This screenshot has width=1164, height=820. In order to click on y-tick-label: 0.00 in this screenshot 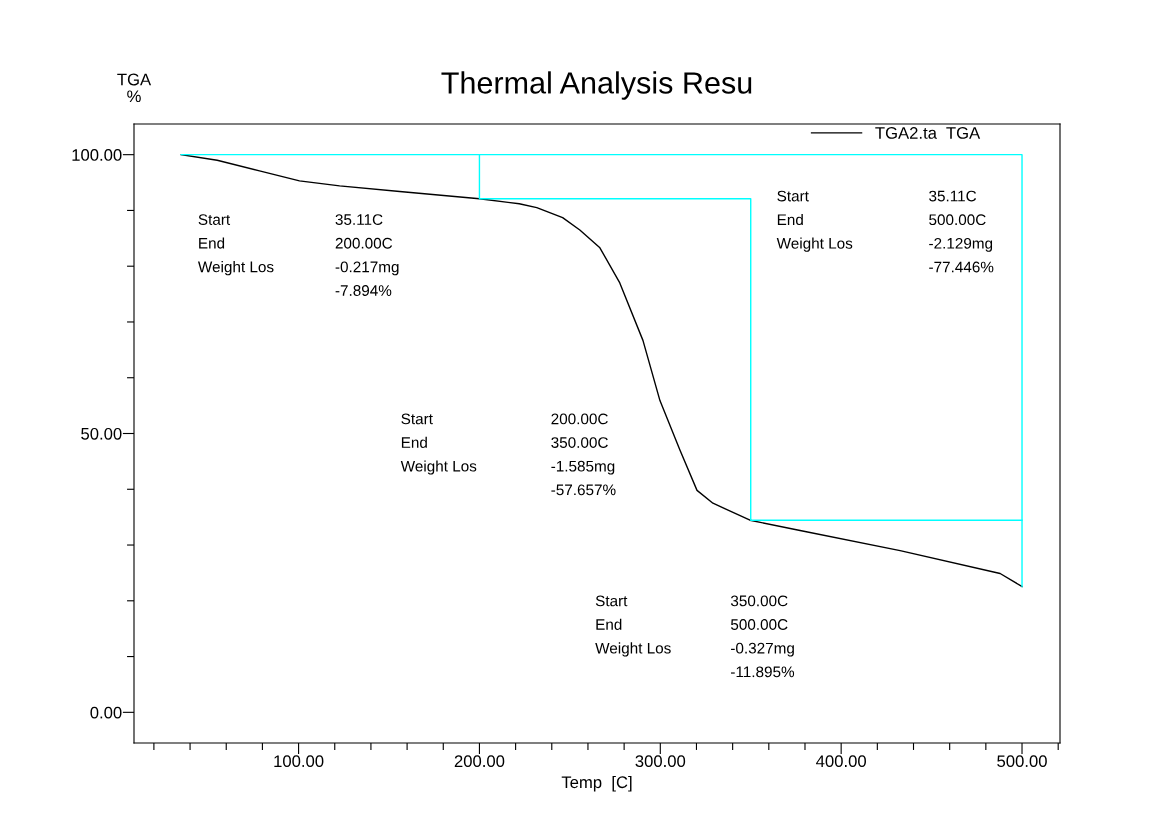, I will do `click(106, 712)`.